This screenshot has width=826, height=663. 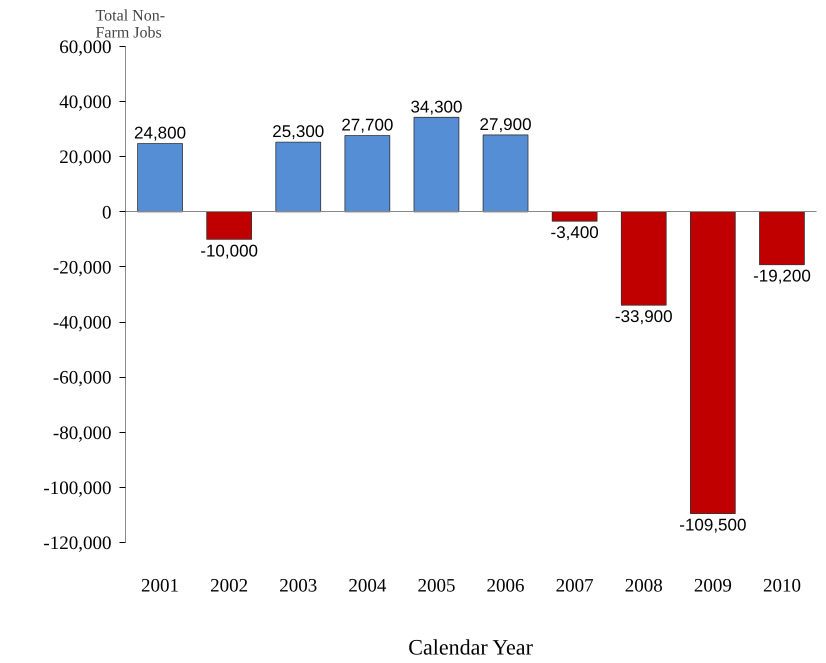 What do you see at coordinates (85, 103) in the screenshot?
I see `y-tick-label: 40,000` at bounding box center [85, 103].